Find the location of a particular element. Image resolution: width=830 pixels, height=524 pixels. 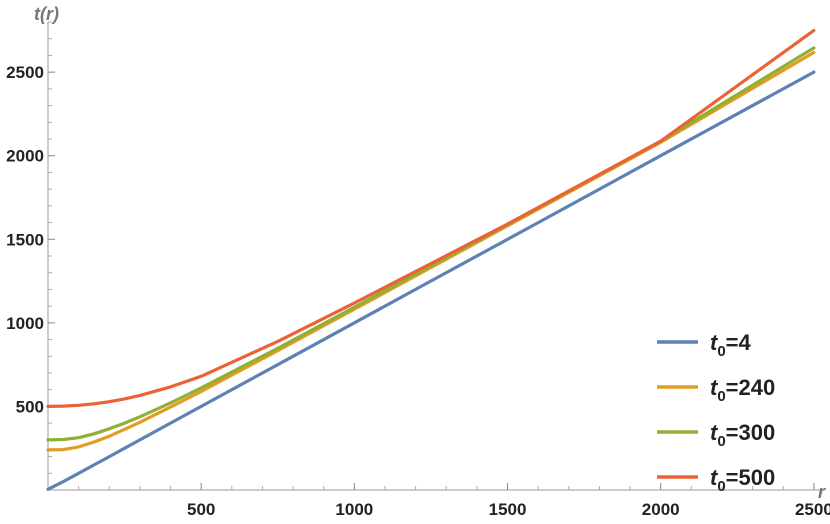

x-minor-ticks is located at coordinates (431, 488).